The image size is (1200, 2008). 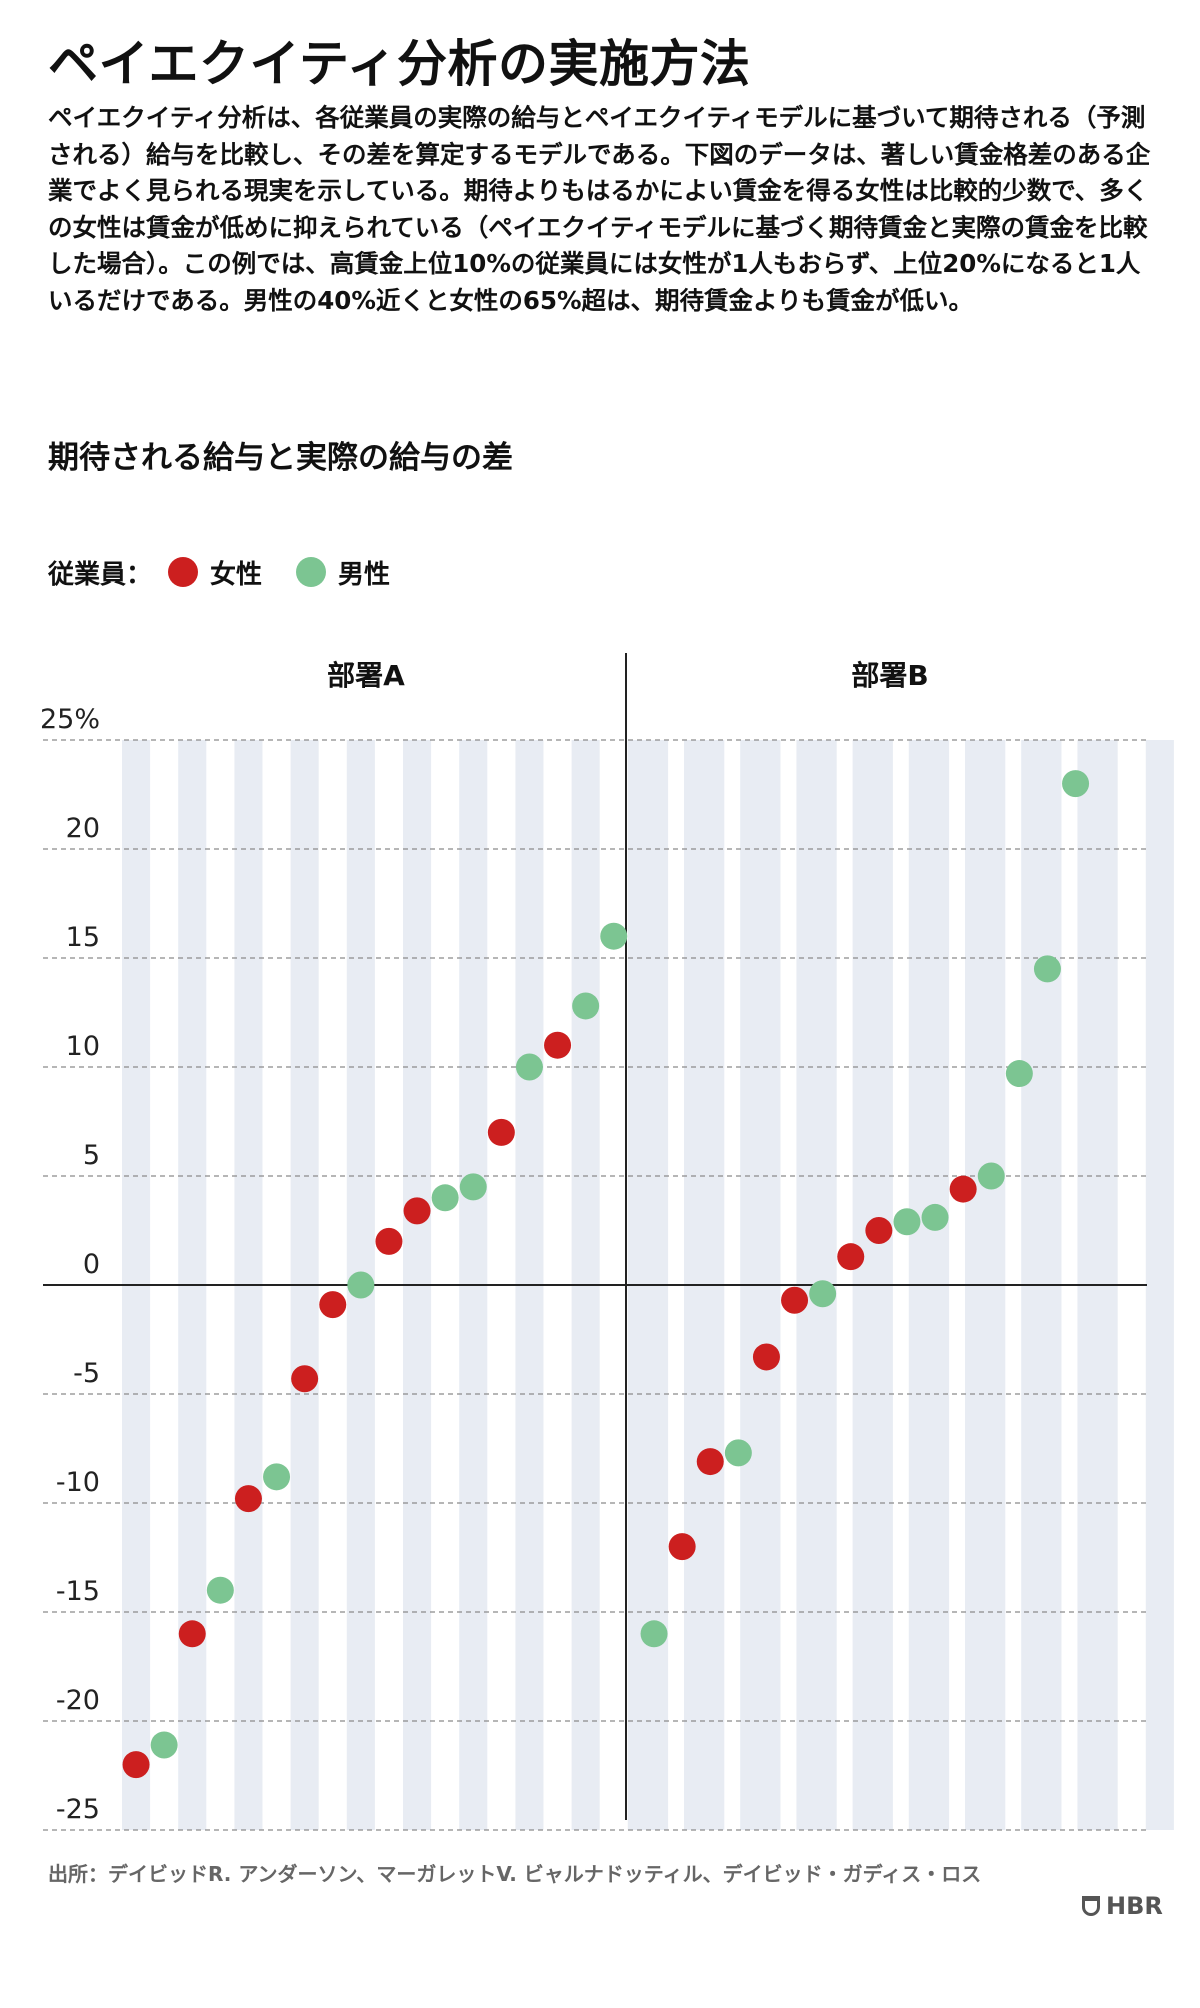 What do you see at coordinates (83, 828) in the screenshot?
I see `y-tick-label: 20` at bounding box center [83, 828].